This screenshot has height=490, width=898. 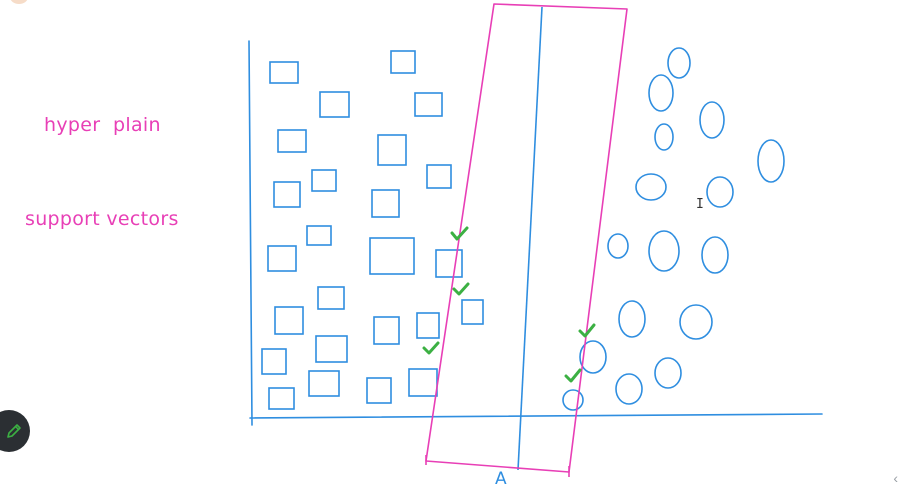 What do you see at coordinates (501, 479) in the screenshot?
I see `margin-axis-label: A` at bounding box center [501, 479].